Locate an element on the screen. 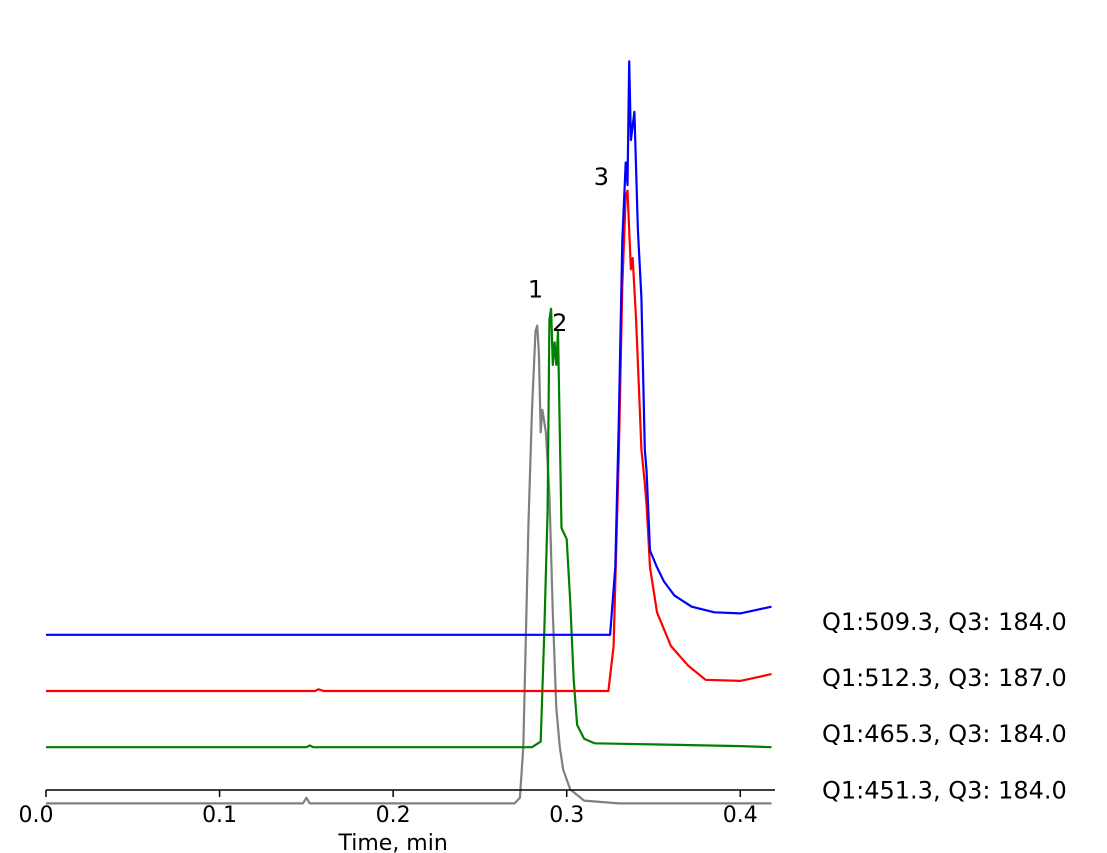  peak-label: 3 is located at coordinates (601, 177).